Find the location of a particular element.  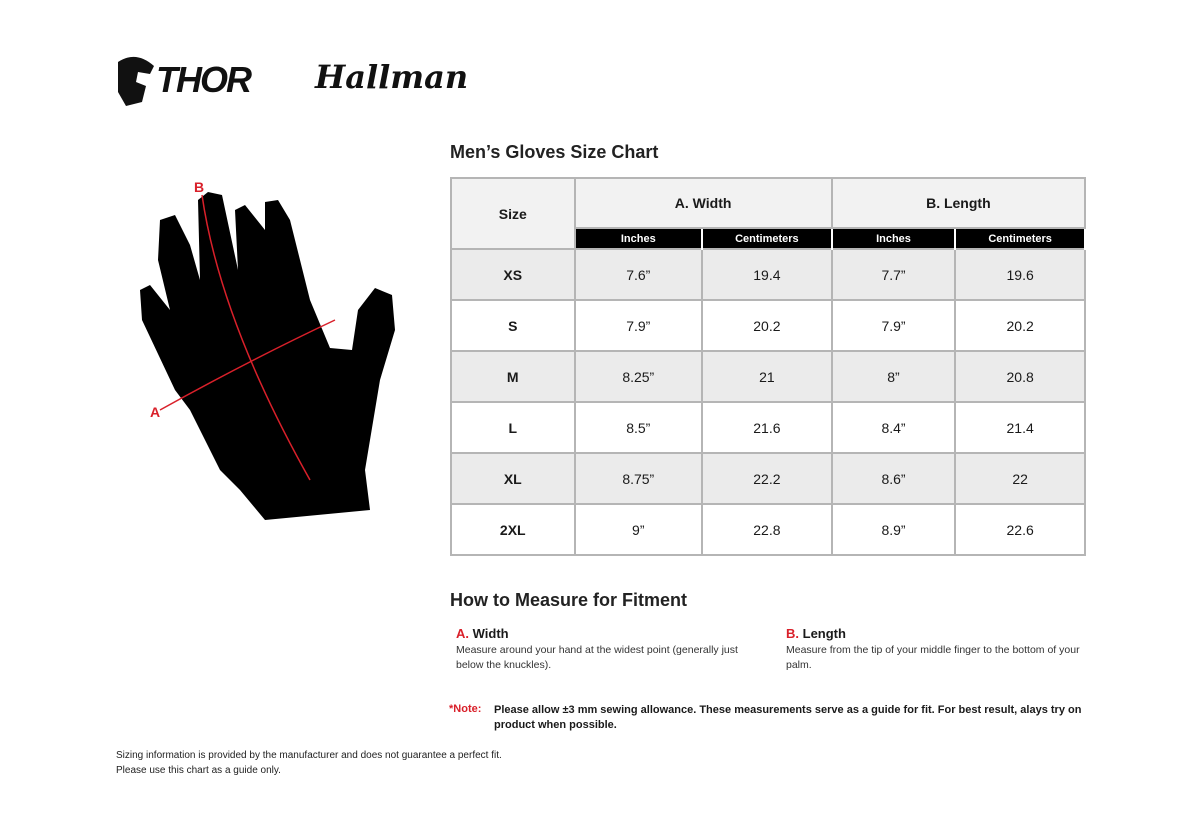

value-cell: 19.6 is located at coordinates (1020, 274).